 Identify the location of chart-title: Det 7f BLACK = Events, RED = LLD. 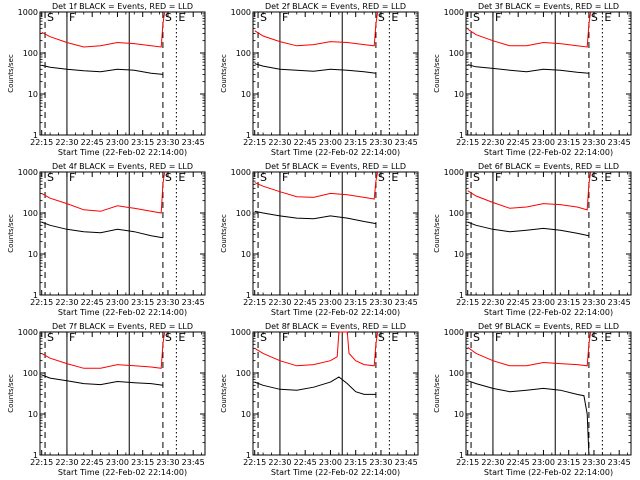
(122, 326).